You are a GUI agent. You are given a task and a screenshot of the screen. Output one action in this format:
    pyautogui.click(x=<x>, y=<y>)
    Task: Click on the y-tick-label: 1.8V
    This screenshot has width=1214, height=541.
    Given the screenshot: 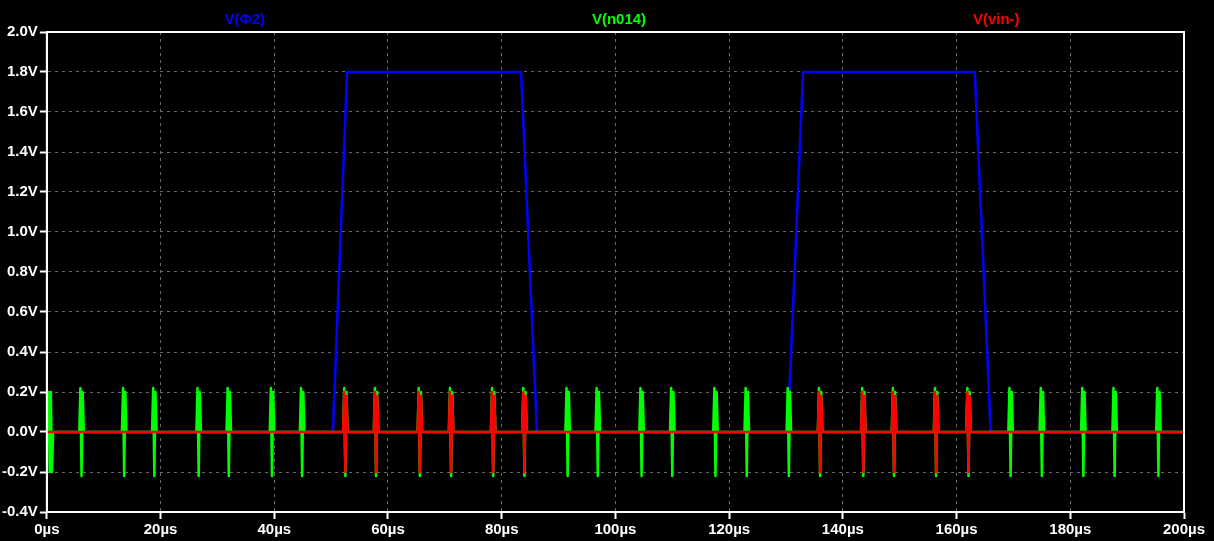 What is the action you would take?
    pyautogui.click(x=22, y=71)
    